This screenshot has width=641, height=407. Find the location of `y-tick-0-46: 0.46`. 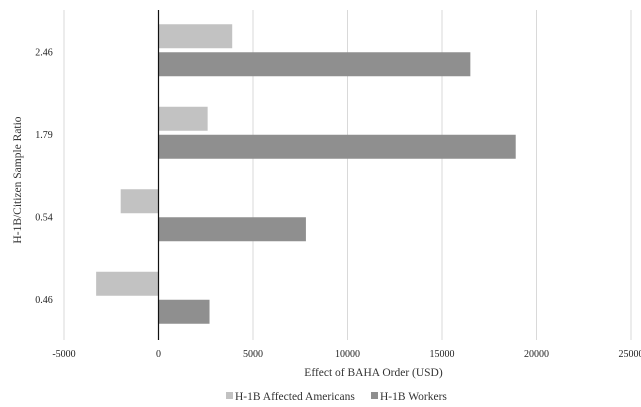

y-tick-0-46: 0.46 is located at coordinates (44, 300).